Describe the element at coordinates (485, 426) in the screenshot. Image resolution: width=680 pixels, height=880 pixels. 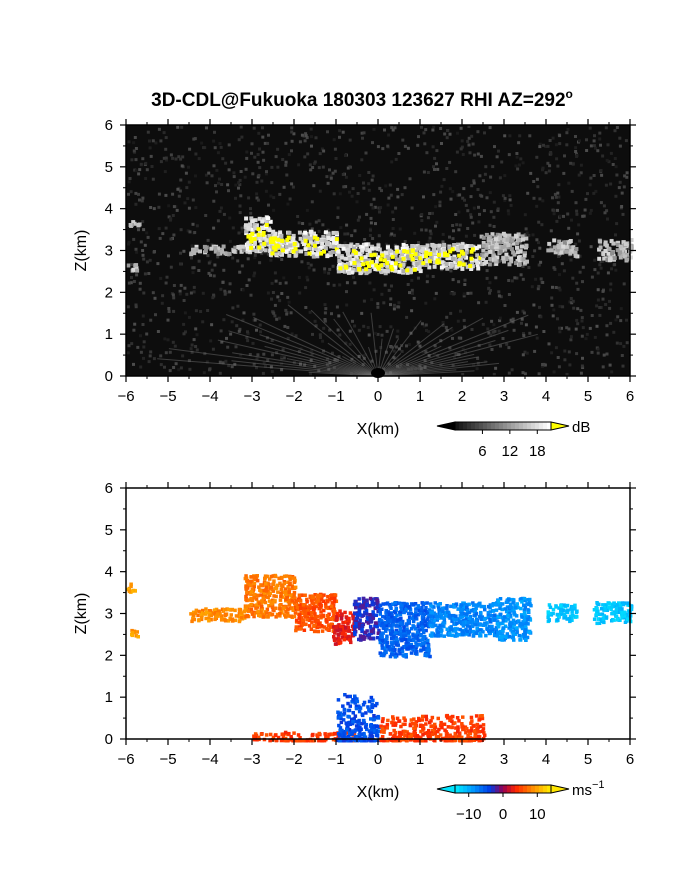
I see `colorbar-segment` at that location.